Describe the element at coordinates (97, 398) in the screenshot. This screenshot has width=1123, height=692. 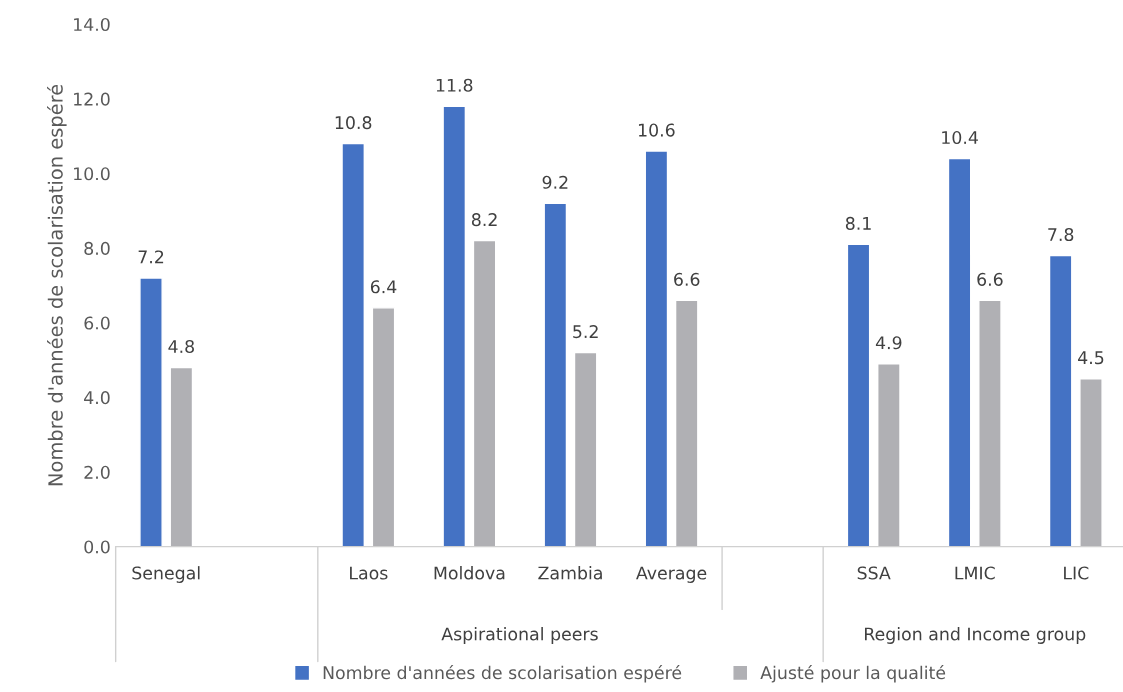
I see `y-tick-label: 4.0` at that location.